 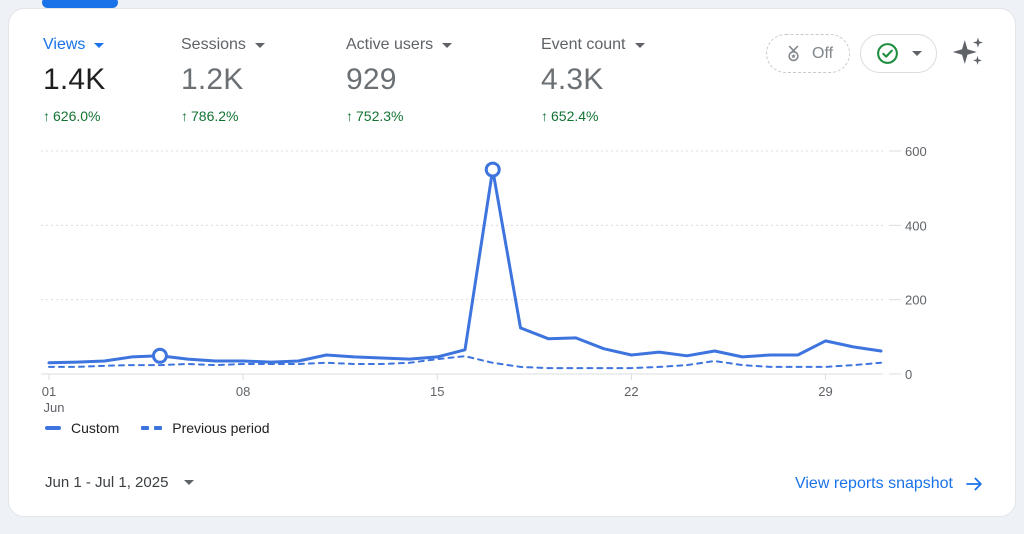 I want to click on metric-value: 1.2K, so click(x=212, y=79).